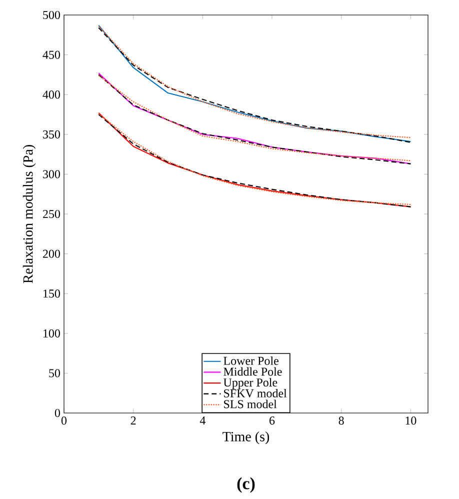 The height and width of the screenshot is (499, 459). I want to click on y-tick-label: 0, so click(57, 413).